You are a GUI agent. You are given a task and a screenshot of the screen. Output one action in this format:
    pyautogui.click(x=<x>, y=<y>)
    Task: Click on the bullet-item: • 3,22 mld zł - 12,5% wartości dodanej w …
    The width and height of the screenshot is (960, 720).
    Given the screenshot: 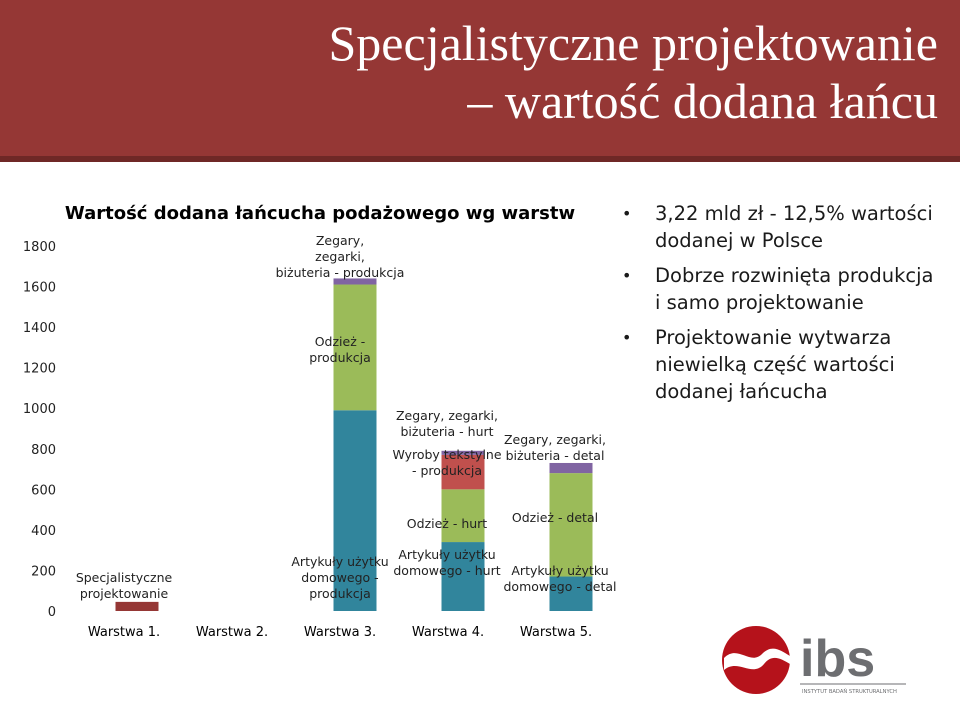 What is the action you would take?
    pyautogui.click(x=780, y=227)
    